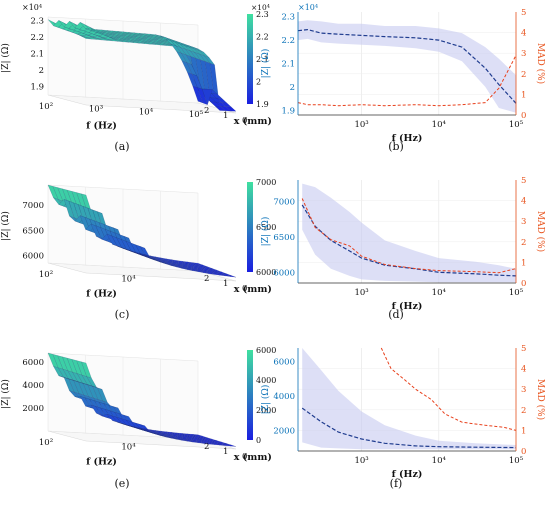  Describe the element at coordinates (37, 55) in the screenshot. I see `z-tick-label: 2.1` at that location.